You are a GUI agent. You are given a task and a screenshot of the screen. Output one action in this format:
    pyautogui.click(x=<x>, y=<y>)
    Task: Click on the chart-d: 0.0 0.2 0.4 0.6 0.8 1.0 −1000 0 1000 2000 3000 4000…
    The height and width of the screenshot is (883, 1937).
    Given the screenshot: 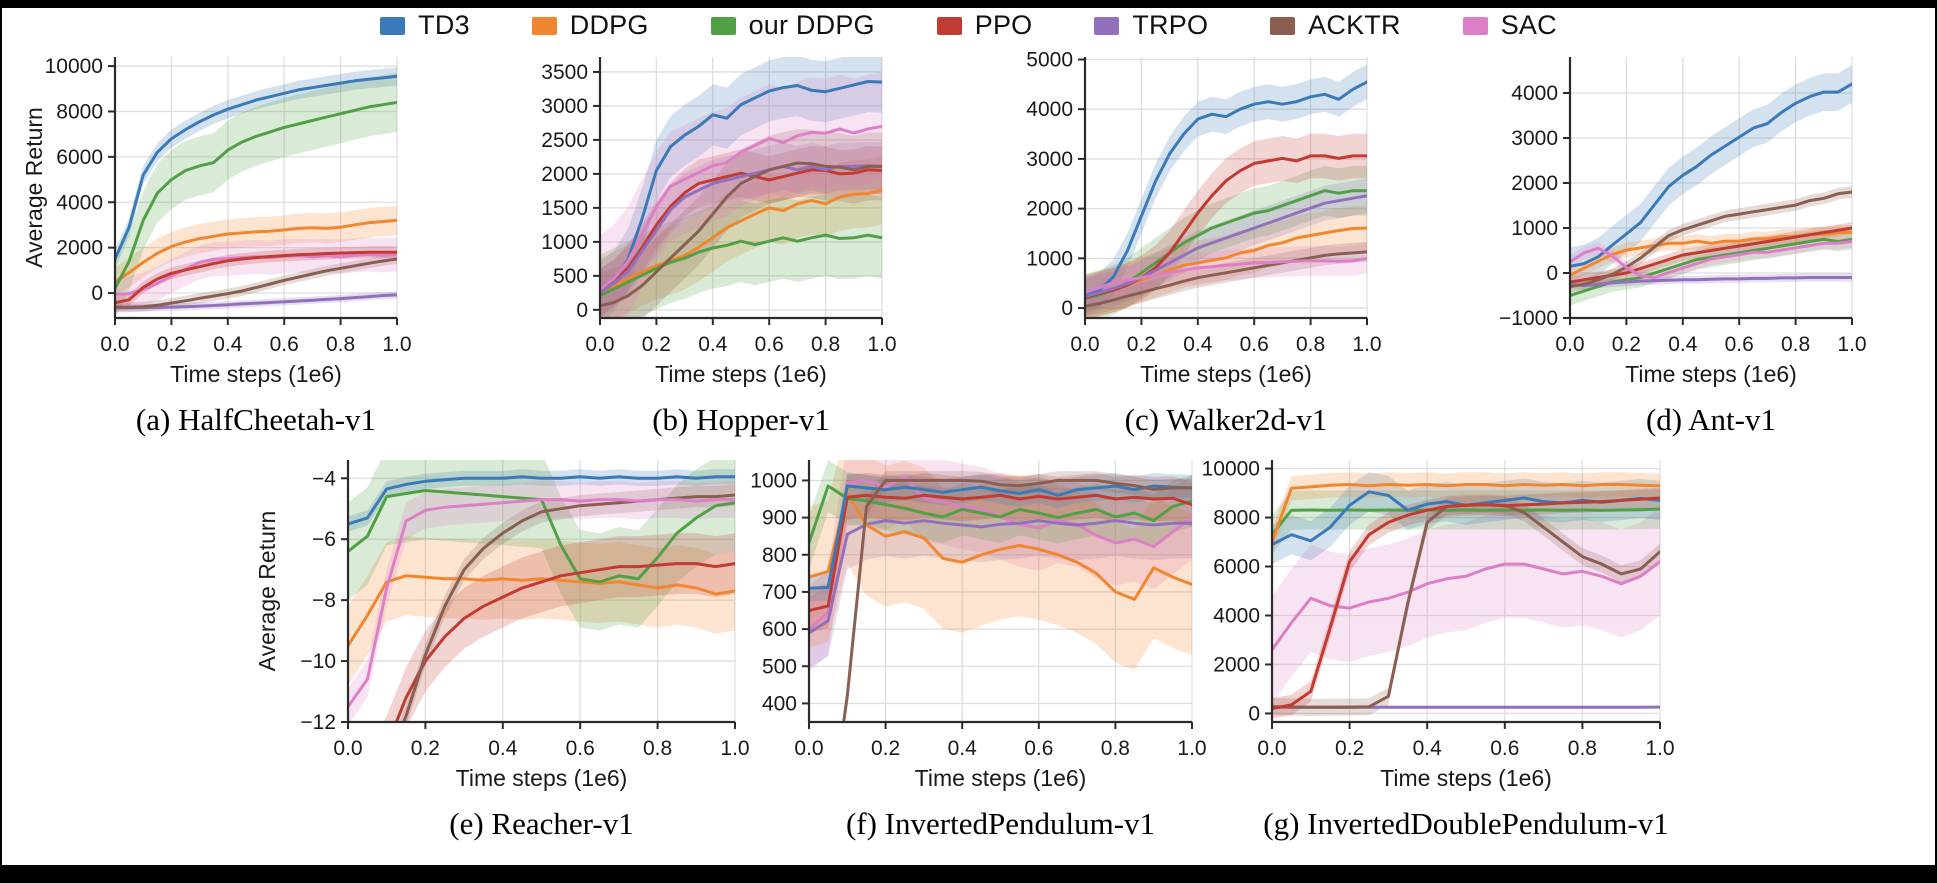 What is the action you would take?
    pyautogui.click(x=1683, y=247)
    